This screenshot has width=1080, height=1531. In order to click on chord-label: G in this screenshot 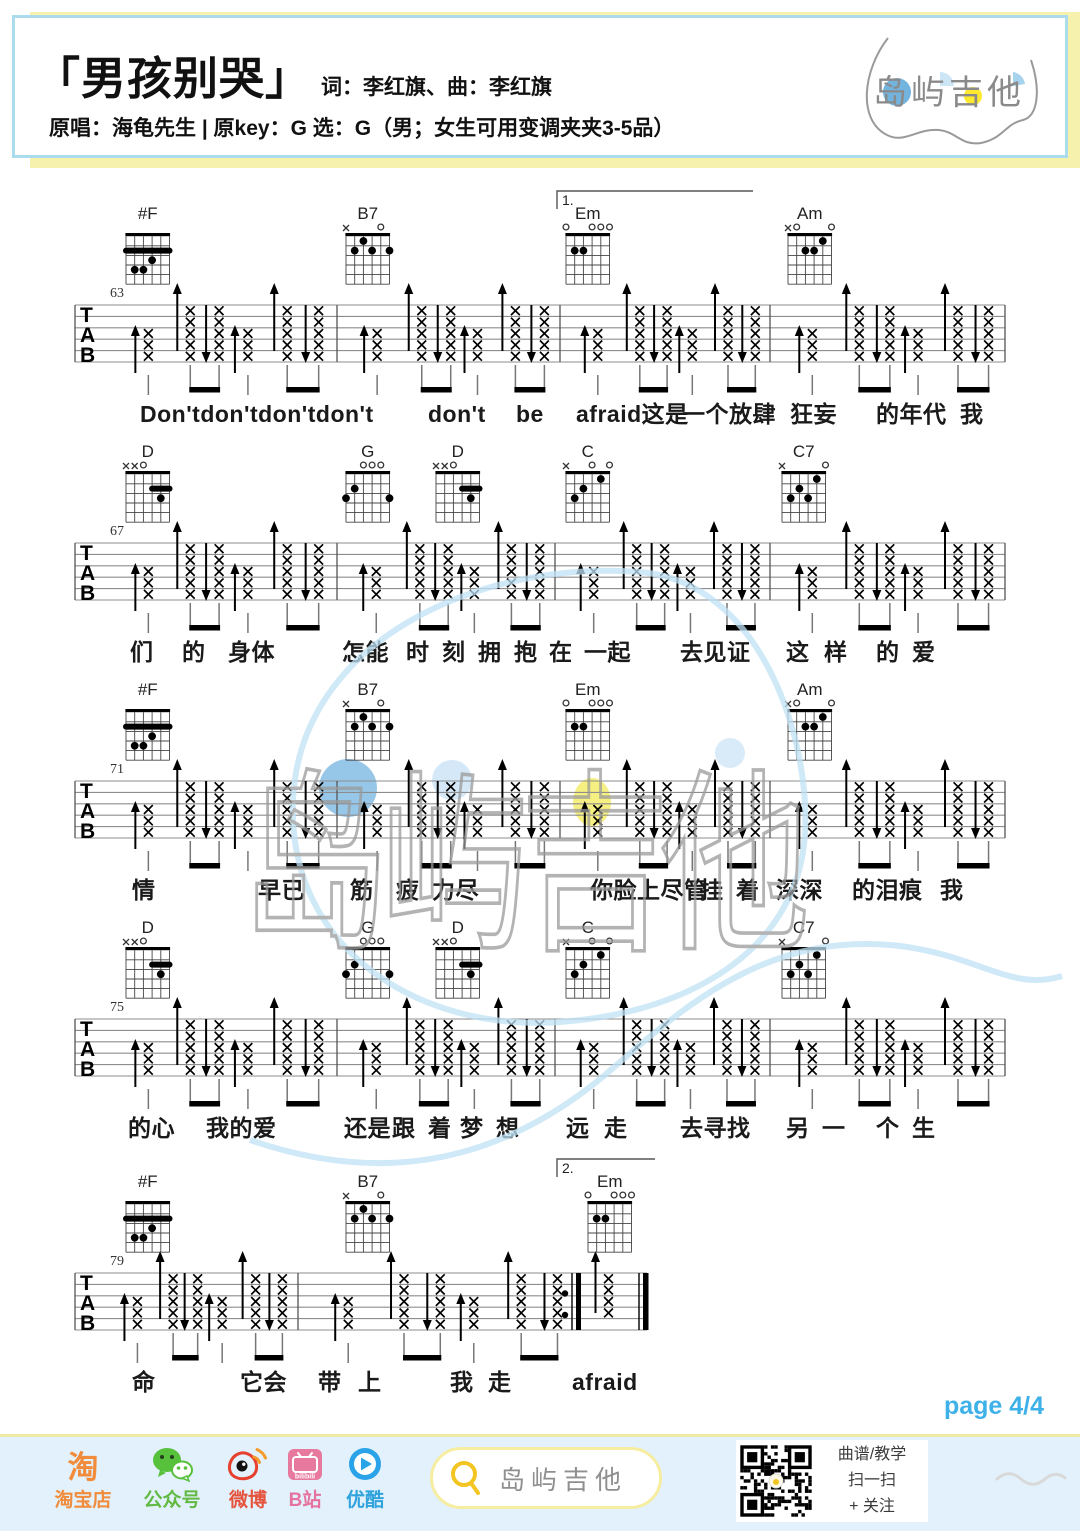, I will do `click(367, 927)`.